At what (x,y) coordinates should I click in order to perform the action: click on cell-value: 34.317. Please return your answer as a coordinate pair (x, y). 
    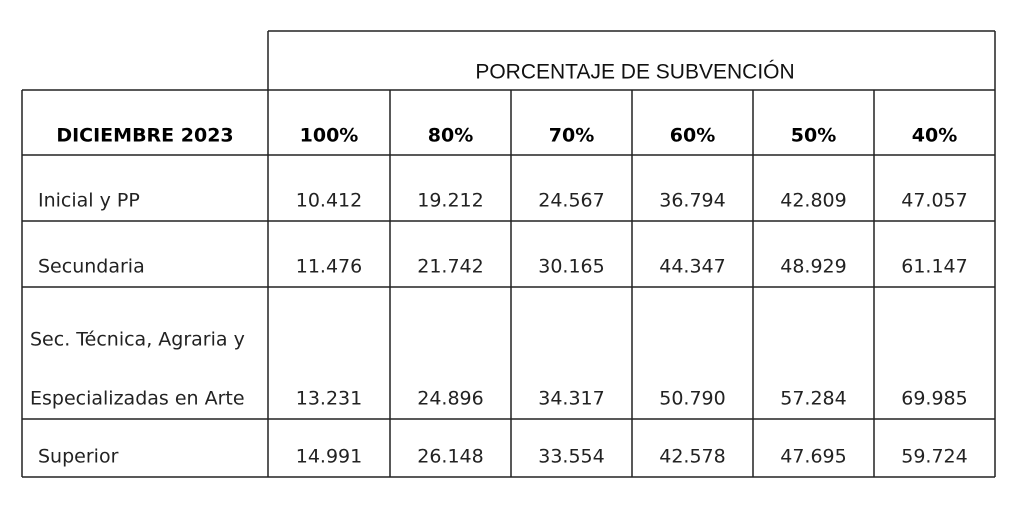
    Looking at the image, I should click on (571, 399).